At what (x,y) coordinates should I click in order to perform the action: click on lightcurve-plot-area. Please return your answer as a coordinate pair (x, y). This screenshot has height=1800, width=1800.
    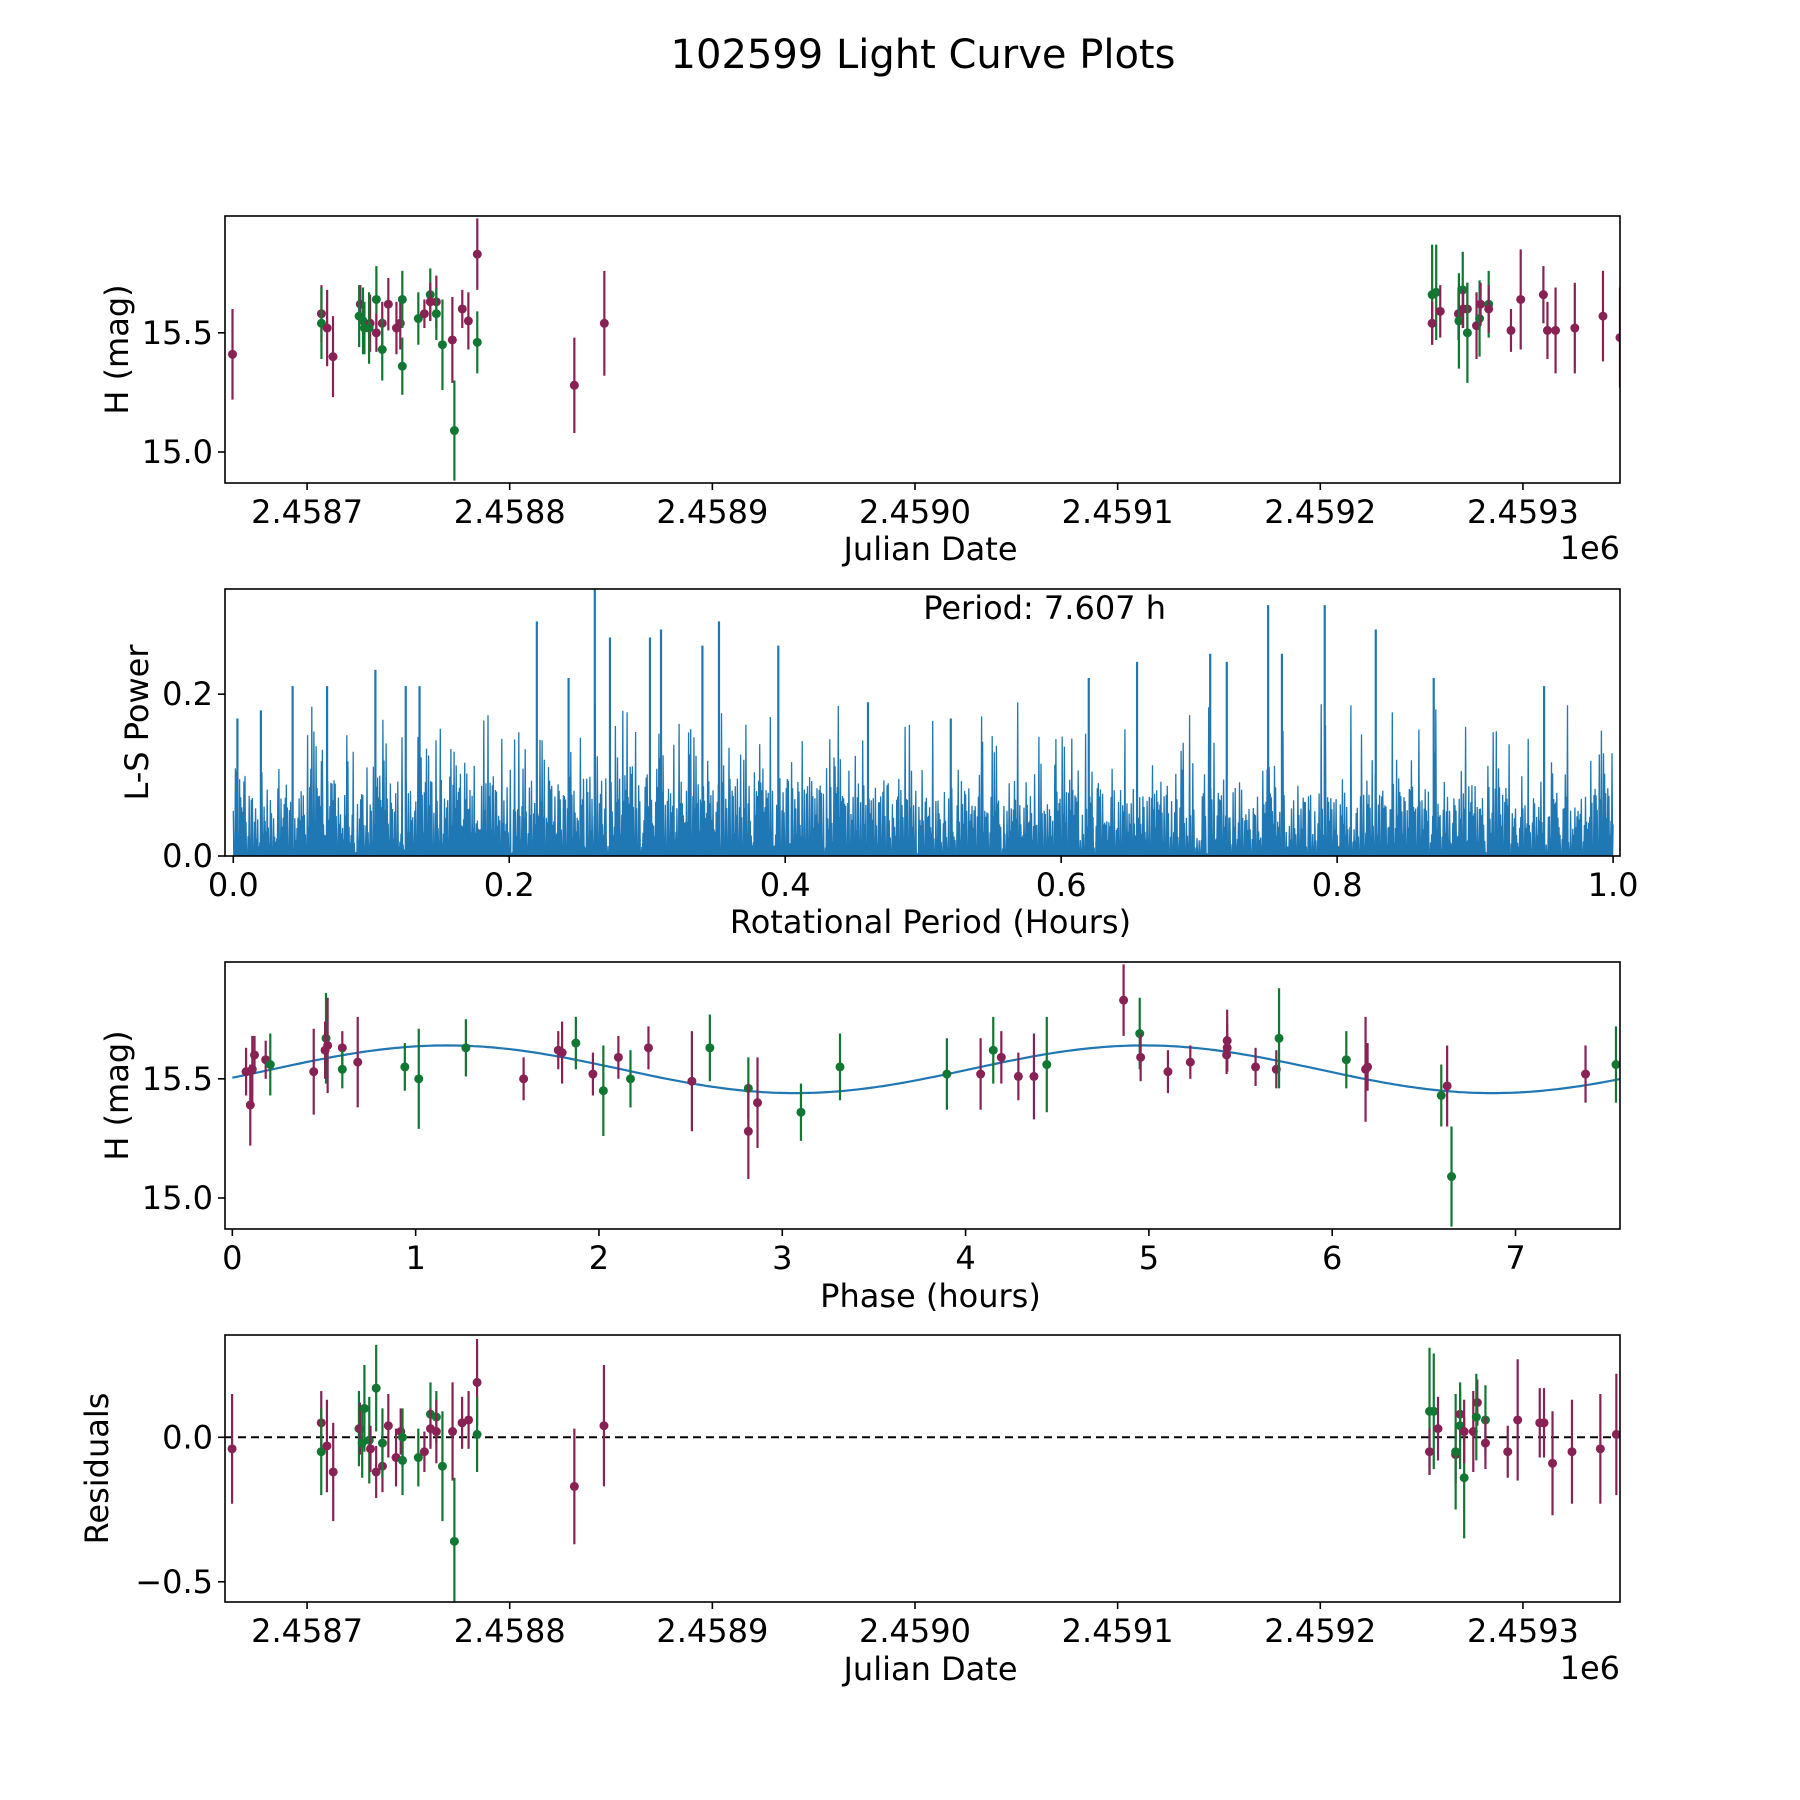
    Looking at the image, I should click on (923, 349).